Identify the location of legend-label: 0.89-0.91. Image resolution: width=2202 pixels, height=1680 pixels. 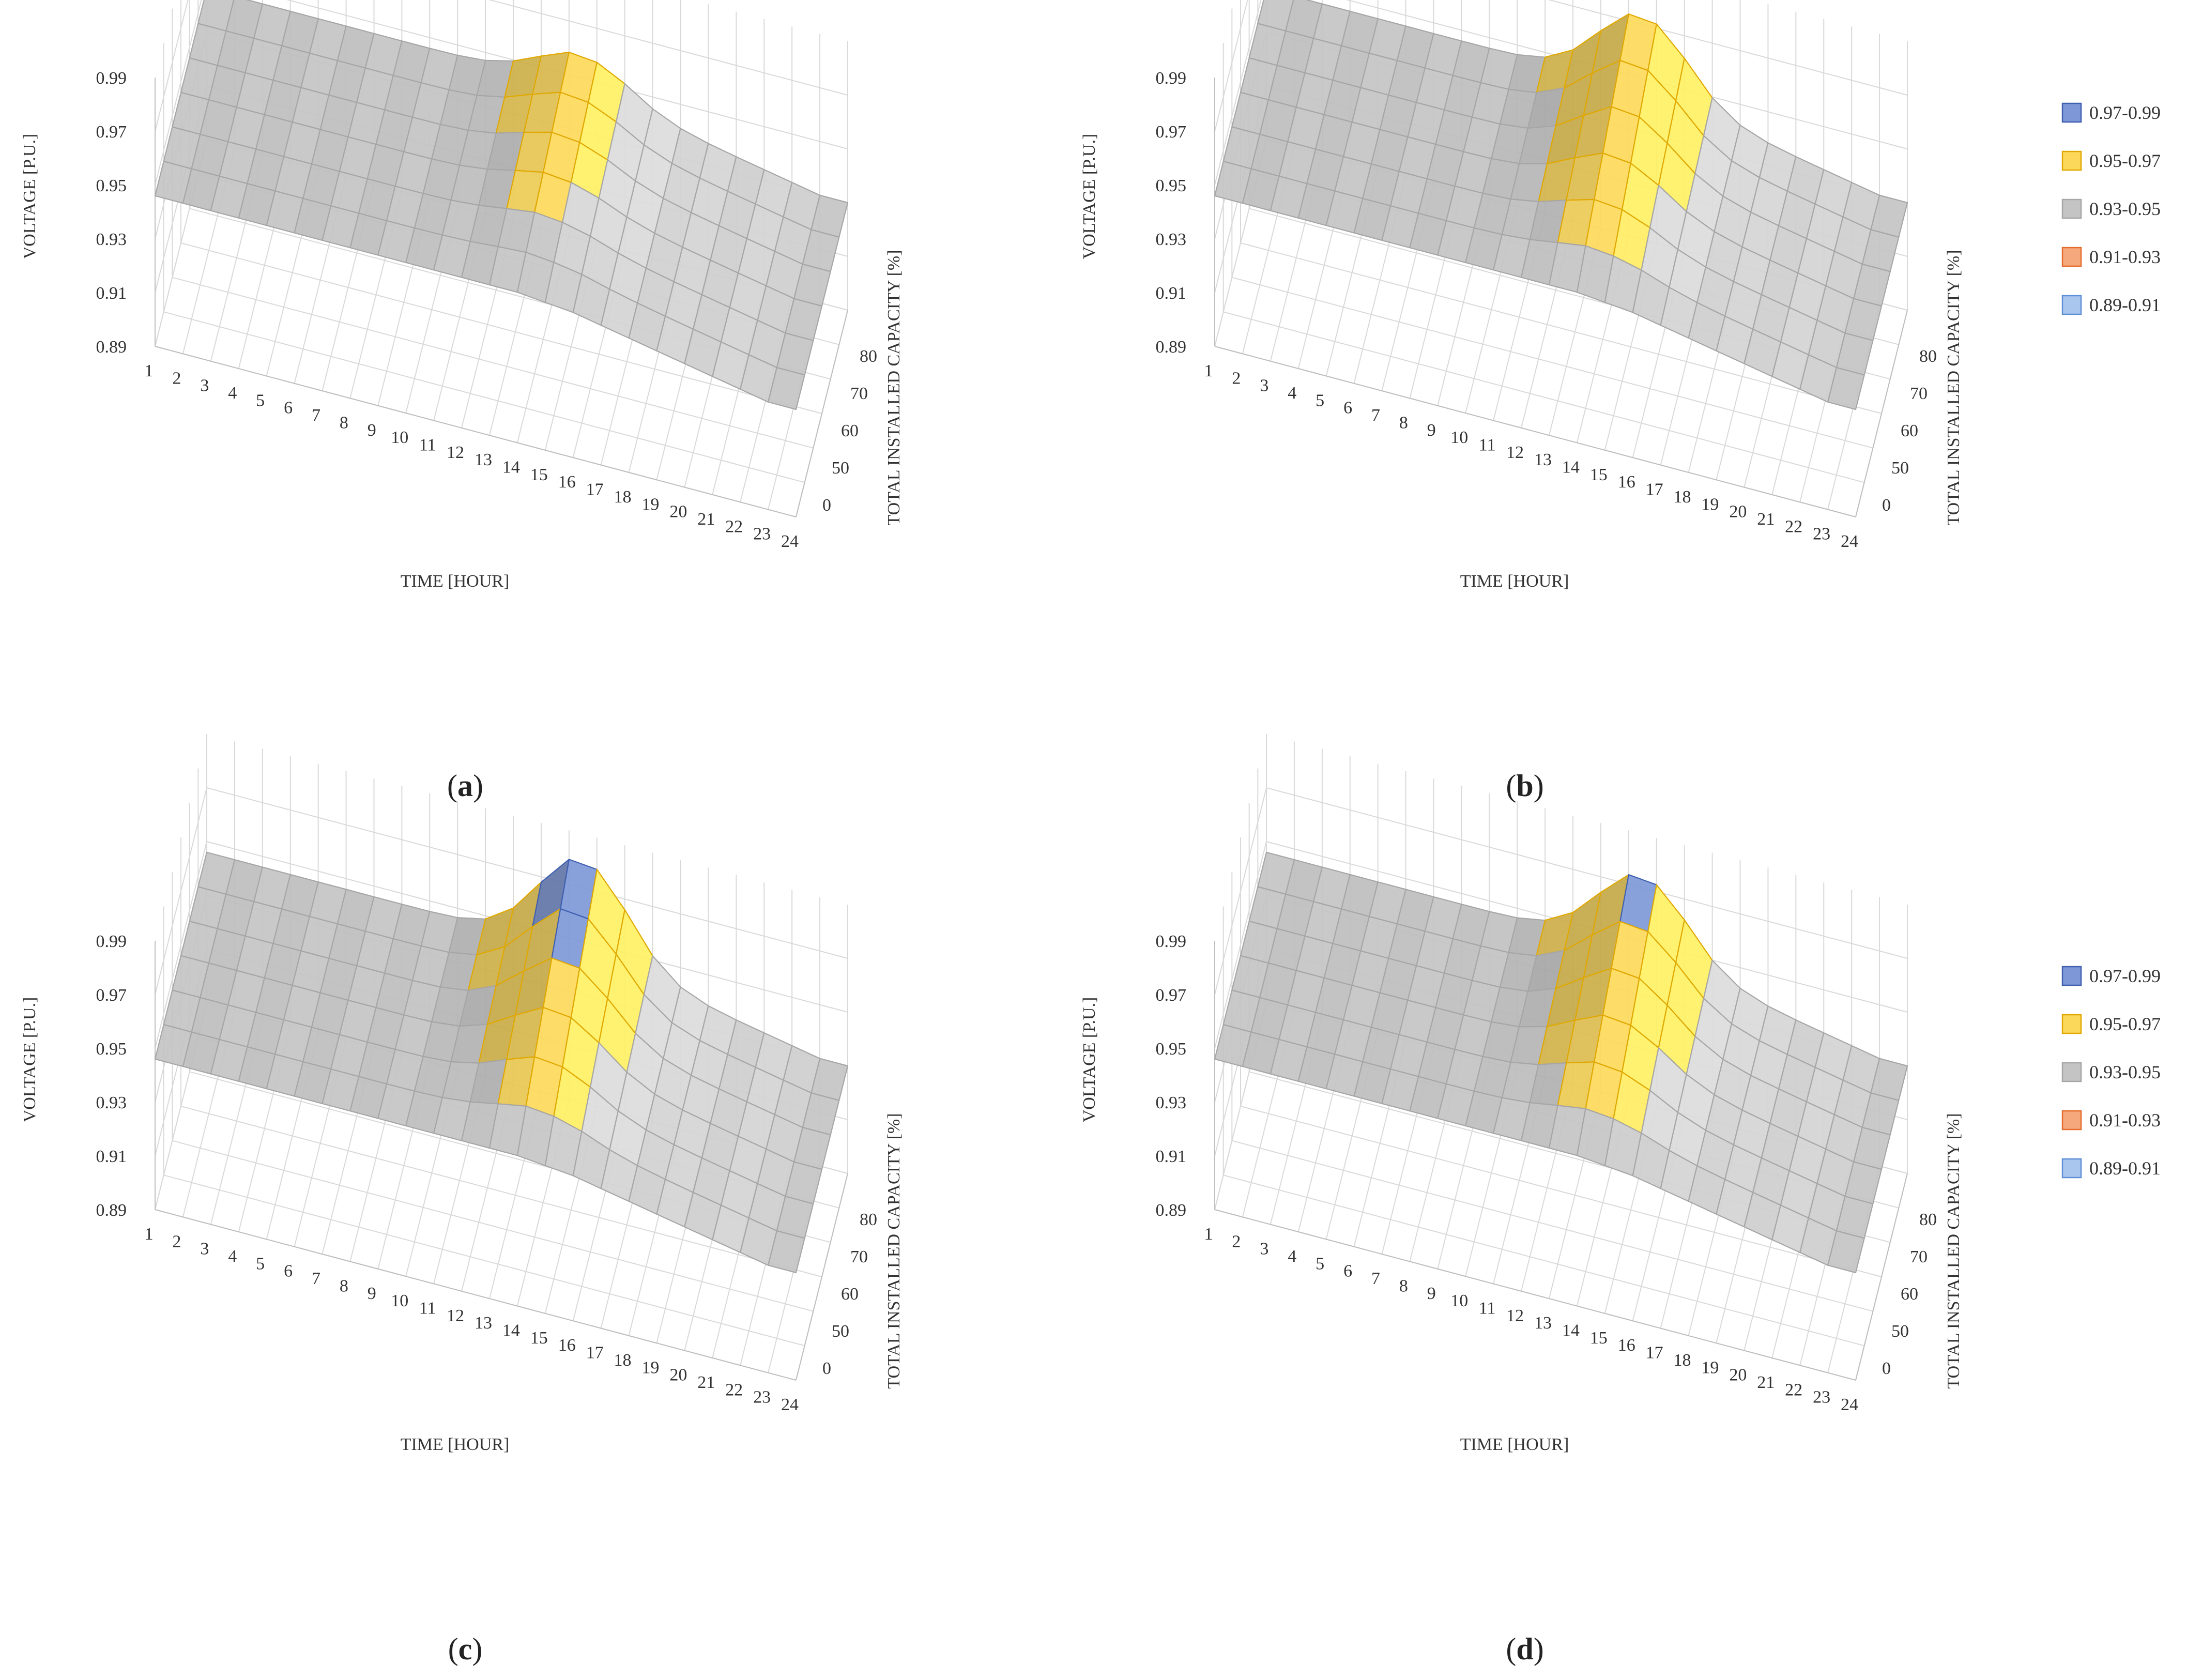
(2125, 1168).